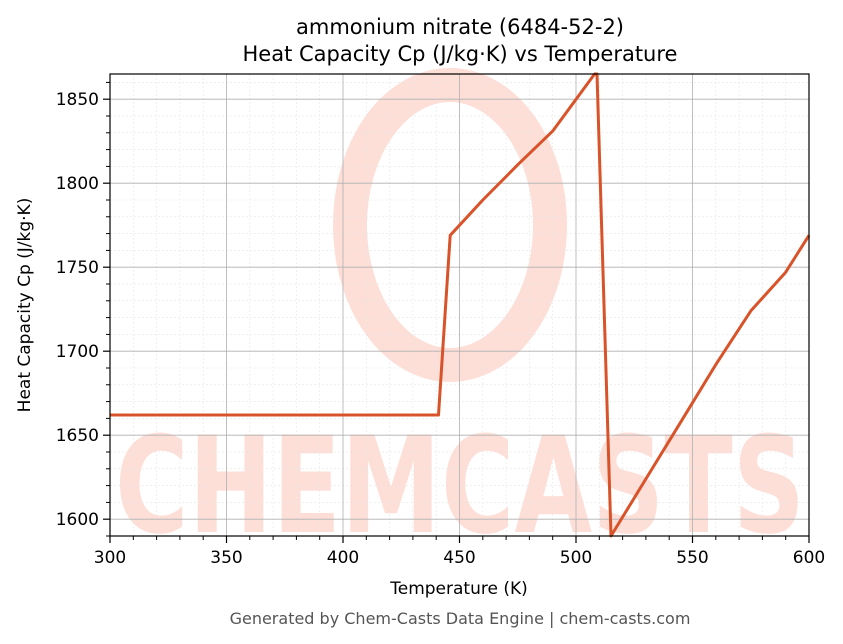  I want to click on x-tick-label: 550, so click(692, 558).